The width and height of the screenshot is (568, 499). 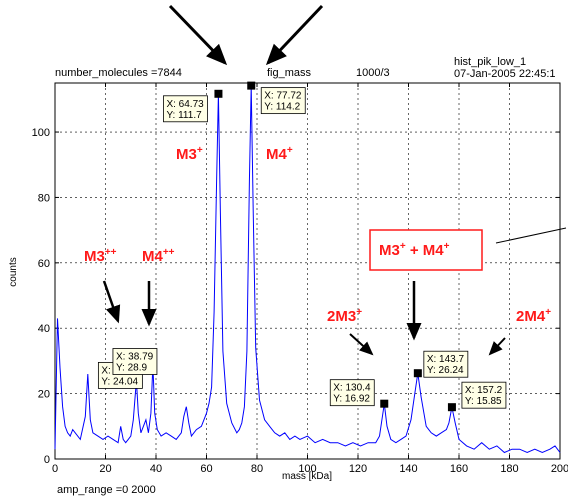 I want to click on ratio-label: 1000/3, so click(x=373, y=73).